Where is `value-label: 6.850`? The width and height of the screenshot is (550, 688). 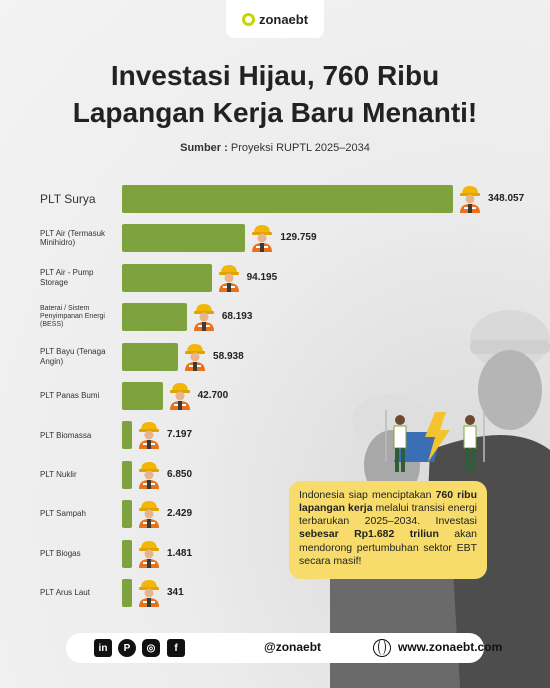 value-label: 6.850 is located at coordinates (180, 474).